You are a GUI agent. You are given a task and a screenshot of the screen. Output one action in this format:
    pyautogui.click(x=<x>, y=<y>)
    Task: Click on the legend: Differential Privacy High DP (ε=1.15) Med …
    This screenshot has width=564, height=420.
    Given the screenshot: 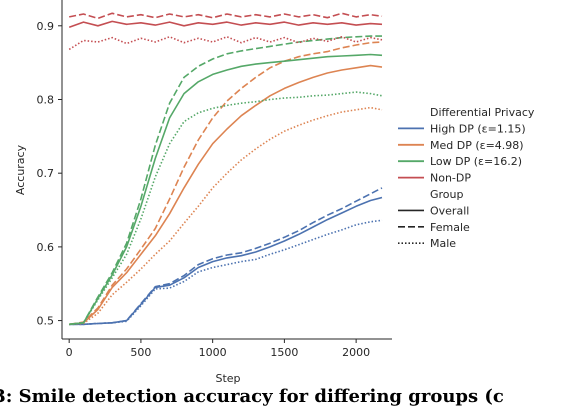 What is the action you would take?
    pyautogui.click(x=466, y=178)
    